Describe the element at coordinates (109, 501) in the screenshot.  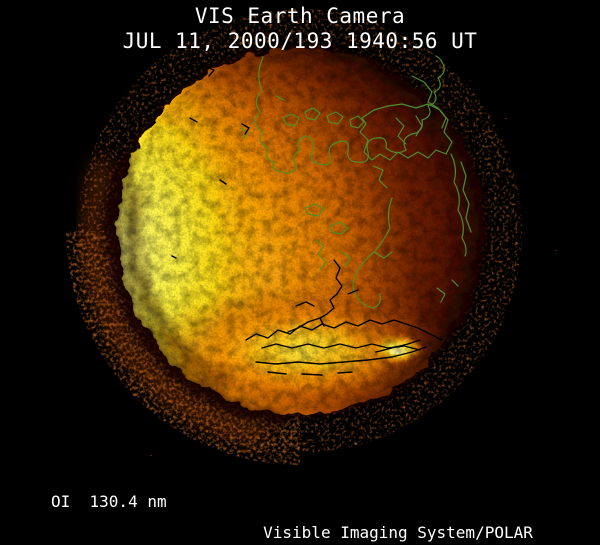
I see `wavelength-label: OI 130.4 nm` at that location.